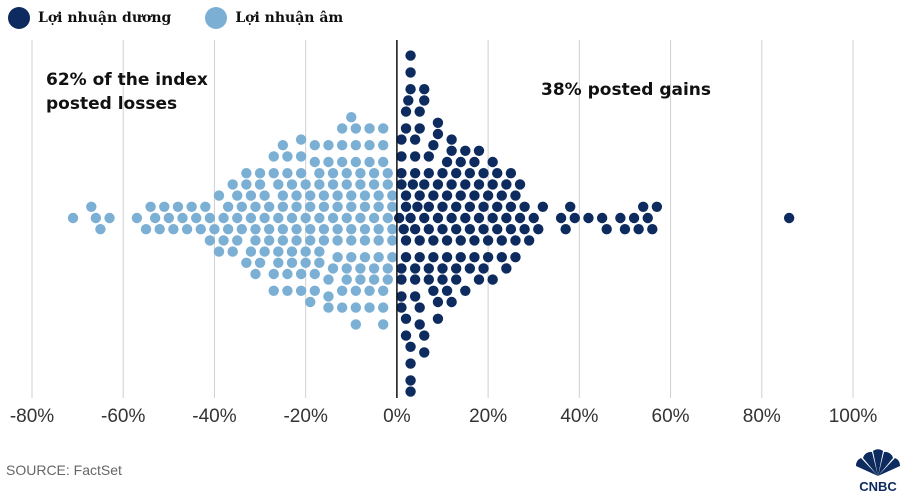 The width and height of the screenshot is (915, 497). What do you see at coordinates (878, 486) in the screenshot?
I see `logo-text: CNBC` at bounding box center [878, 486].